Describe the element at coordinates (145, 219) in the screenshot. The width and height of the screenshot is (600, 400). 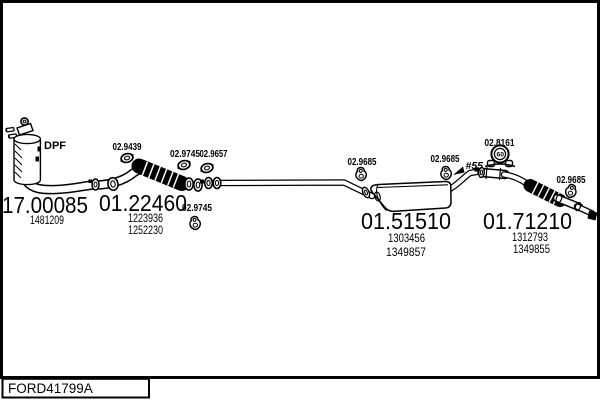
I see `oe-number-1223936: 1223936` at that location.